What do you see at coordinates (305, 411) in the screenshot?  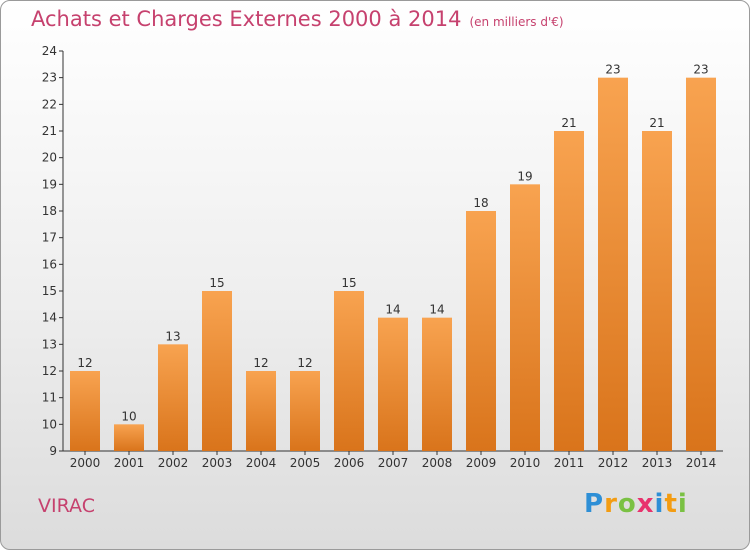 I see `bar-2005` at bounding box center [305, 411].